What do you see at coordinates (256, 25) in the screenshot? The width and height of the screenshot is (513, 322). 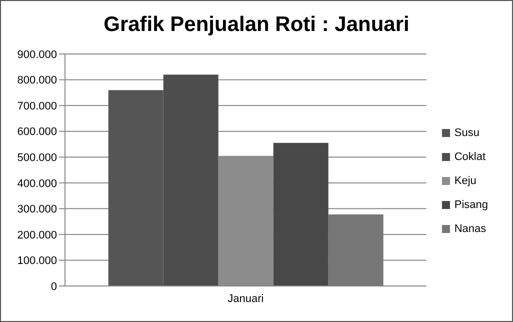 I see `chart-title: Grafik Penjualan Roti : Januari` at bounding box center [256, 25].